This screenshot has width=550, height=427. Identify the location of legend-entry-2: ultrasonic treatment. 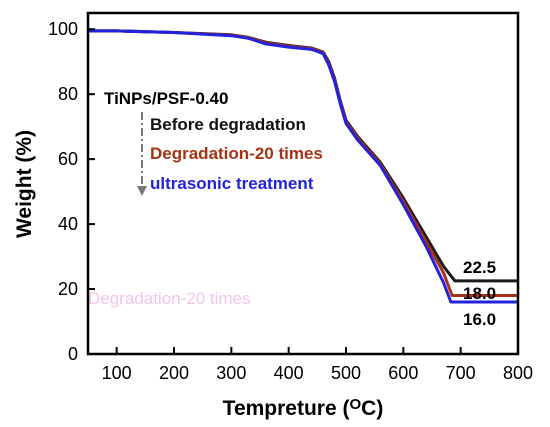
(232, 183).